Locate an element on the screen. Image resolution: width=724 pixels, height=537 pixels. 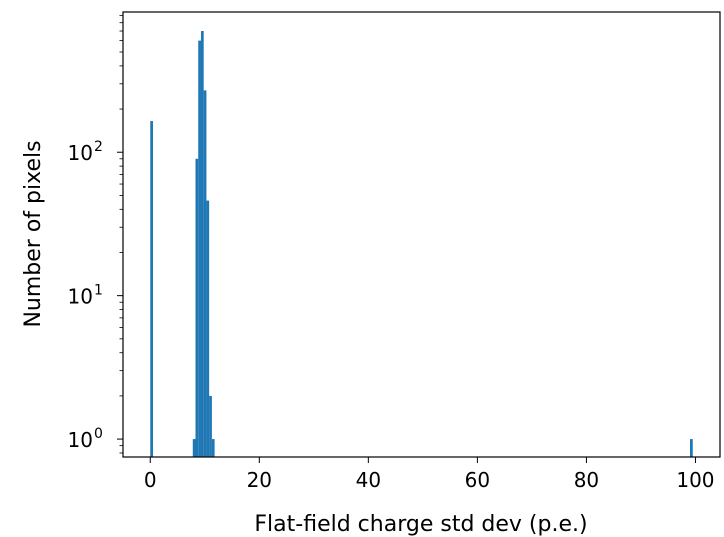
y-tick-label-exponent: 2 is located at coordinates (98, 147).